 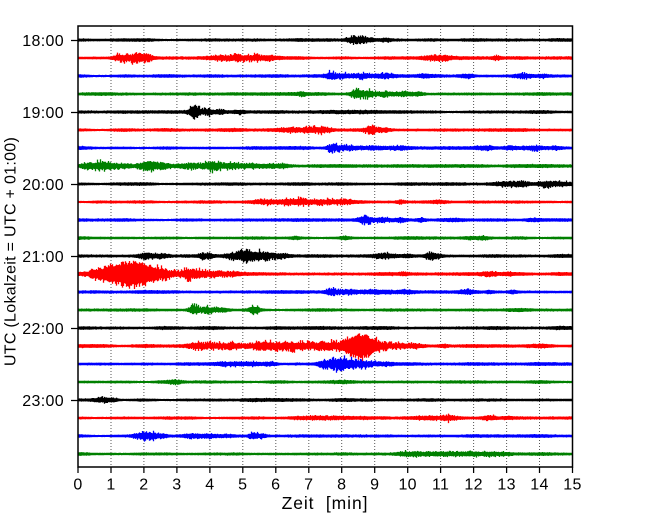 What do you see at coordinates (506, 485) in the screenshot?
I see `svg-text: 13` at bounding box center [506, 485].